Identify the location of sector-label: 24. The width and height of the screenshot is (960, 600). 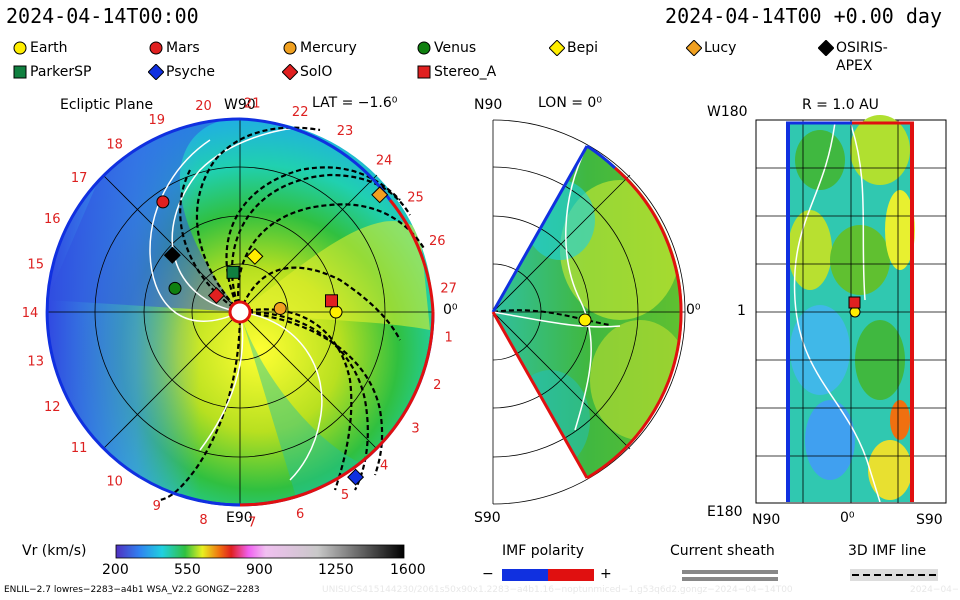
(384, 160).